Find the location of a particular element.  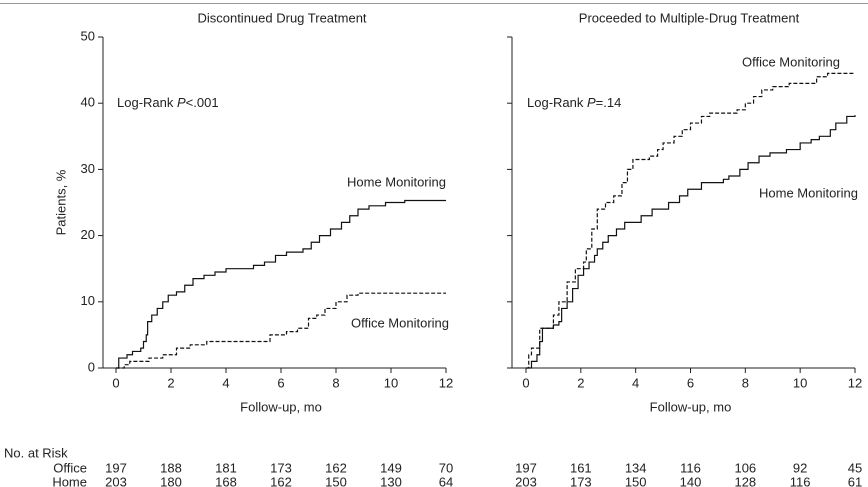

y-tick-label: 20 is located at coordinates (88, 234).